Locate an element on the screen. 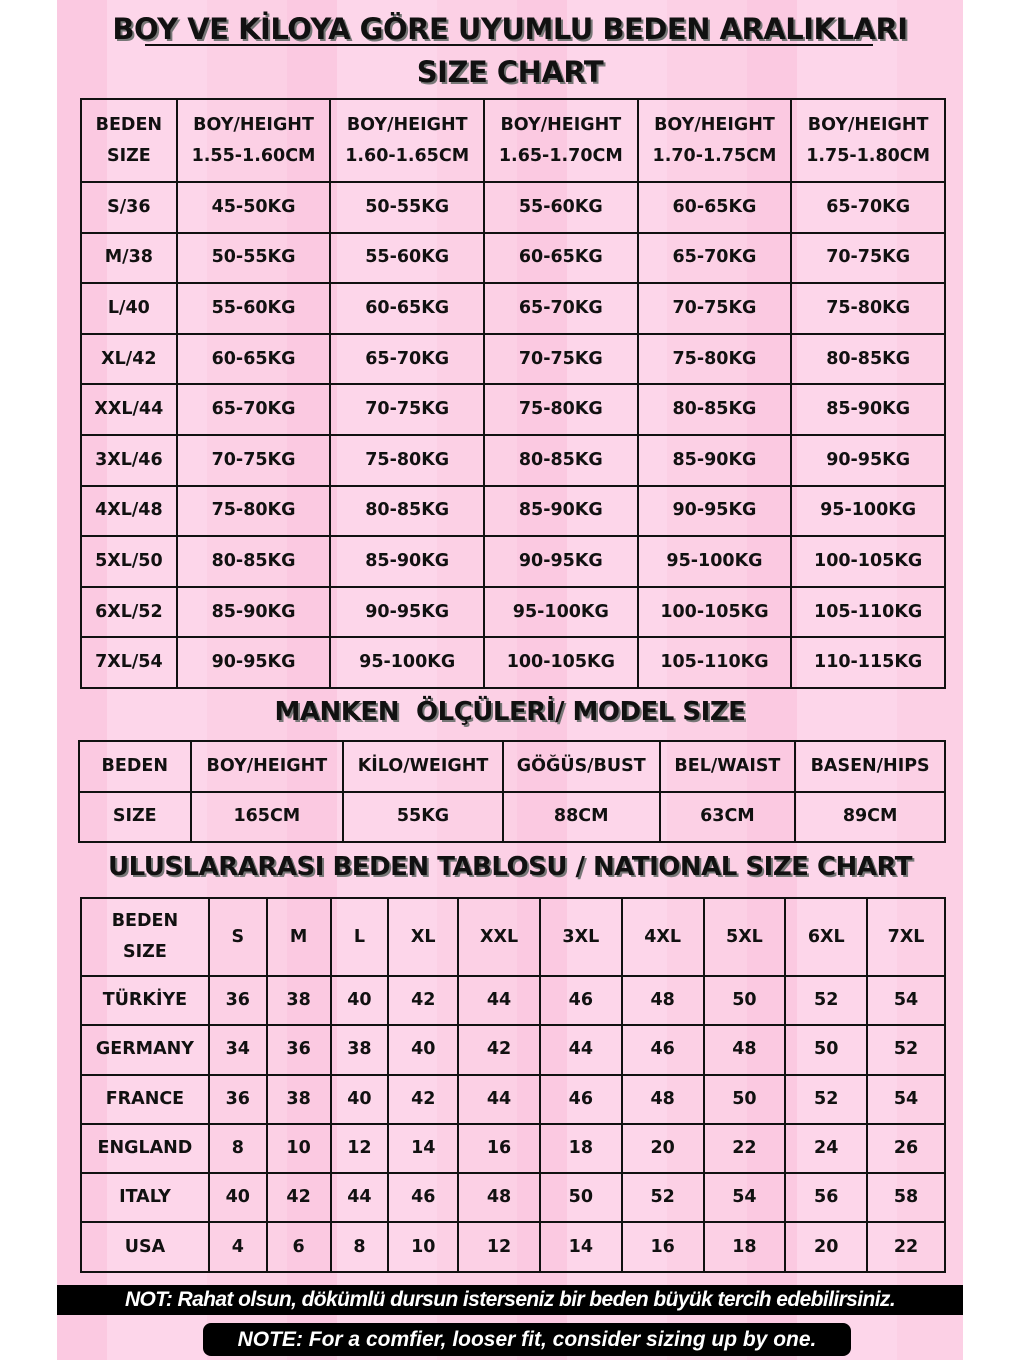 The width and height of the screenshot is (1020, 1360). table-row: ENGLAND 8 10 12 14 16 18 20 22 24 26 is located at coordinates (513, 1148).